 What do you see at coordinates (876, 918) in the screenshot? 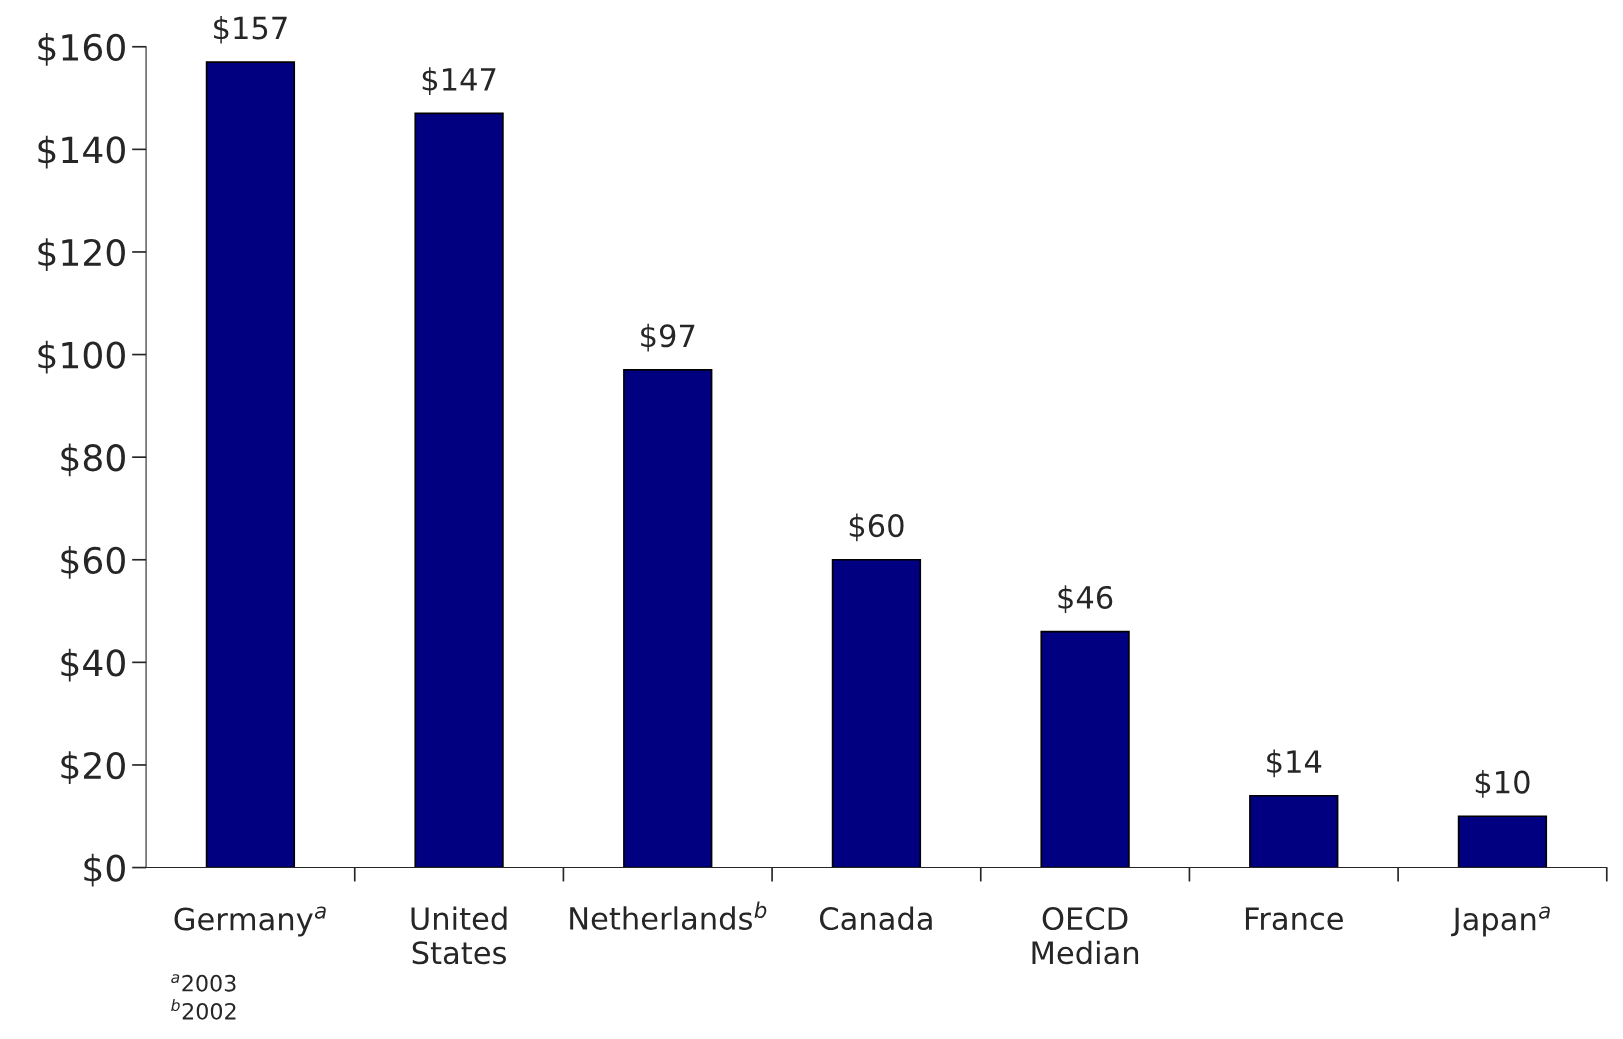
I see `x-tick-label: Canada` at bounding box center [876, 918].